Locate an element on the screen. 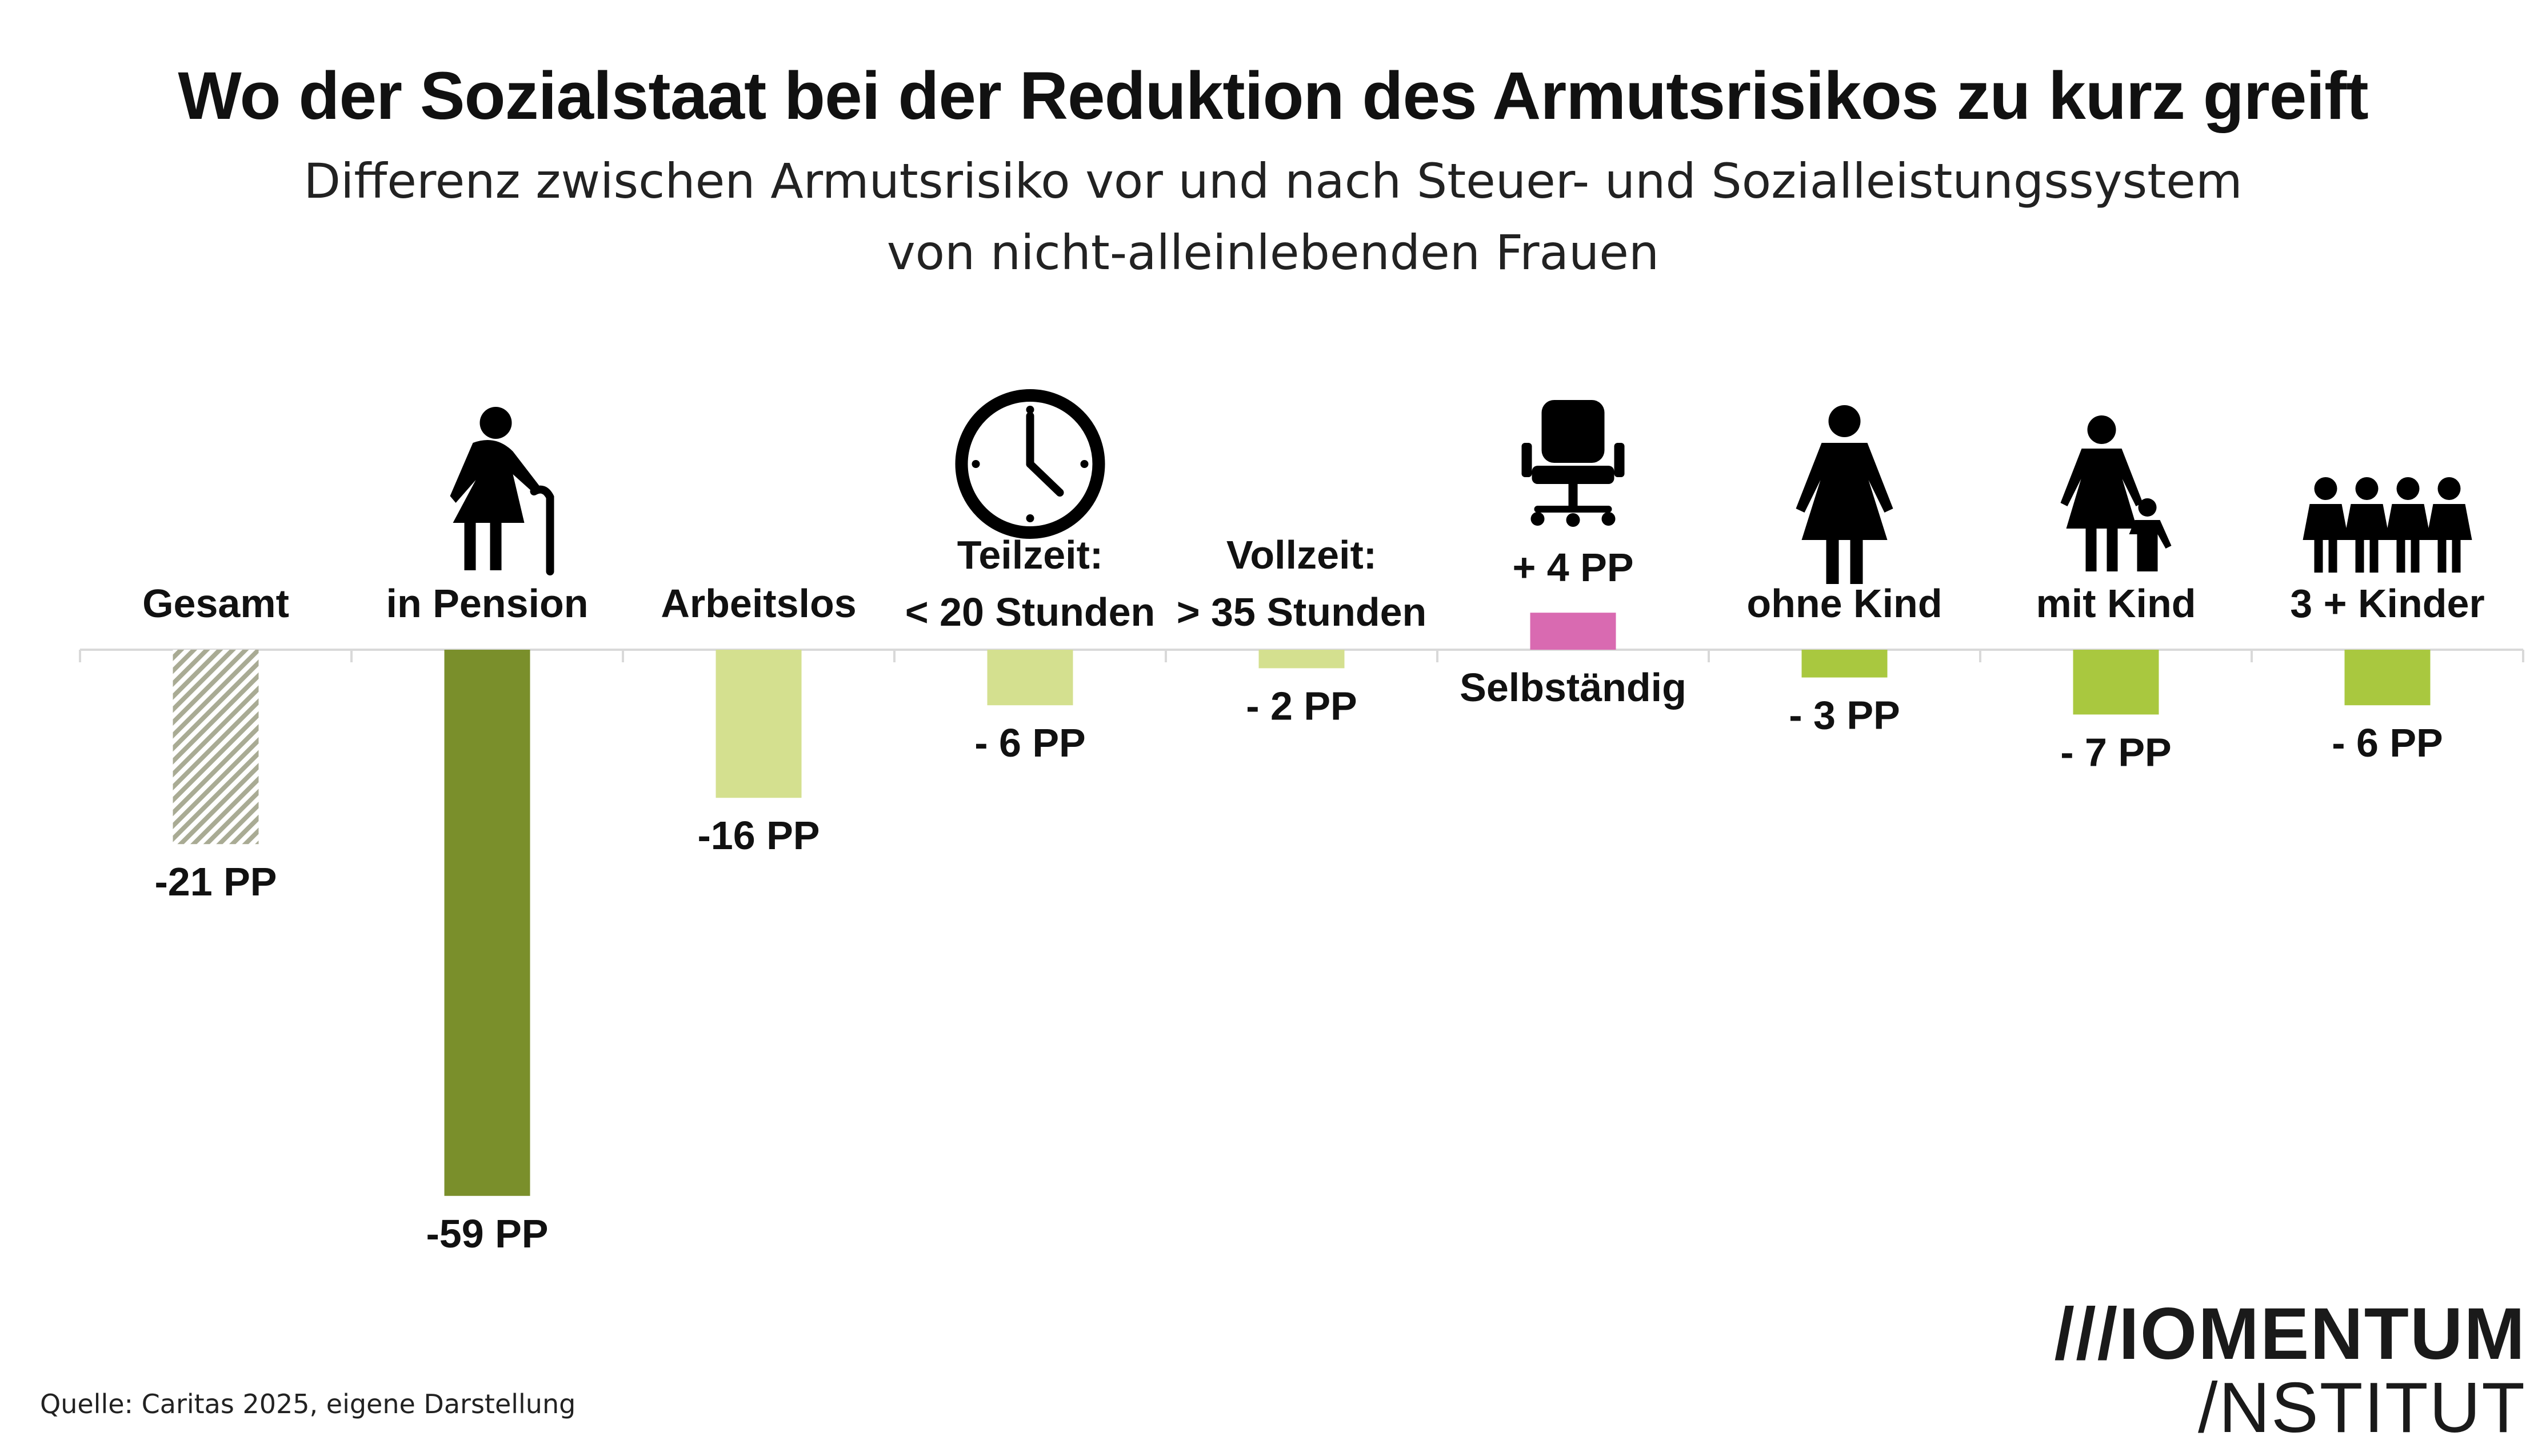 The height and width of the screenshot is (1456, 2546). category-label: ohne Kind is located at coordinates (1844, 603).